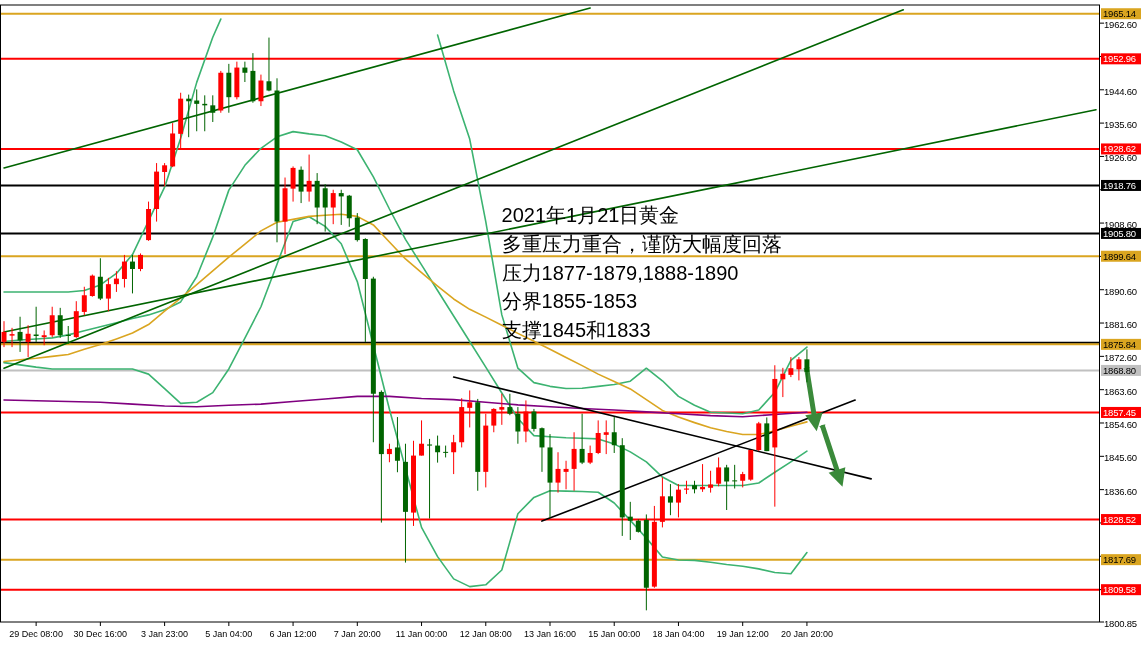 The height and width of the screenshot is (645, 1141). Describe the element at coordinates (100, 634) in the screenshot. I see `x-tick-label: 30 Dec 16:00` at that location.